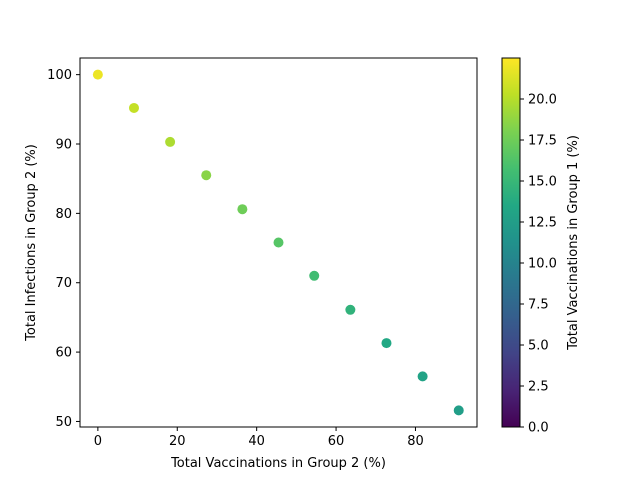 The image size is (640, 480). What do you see at coordinates (542, 100) in the screenshot?
I see `colorbar-tick-label: 20.0` at bounding box center [542, 100].